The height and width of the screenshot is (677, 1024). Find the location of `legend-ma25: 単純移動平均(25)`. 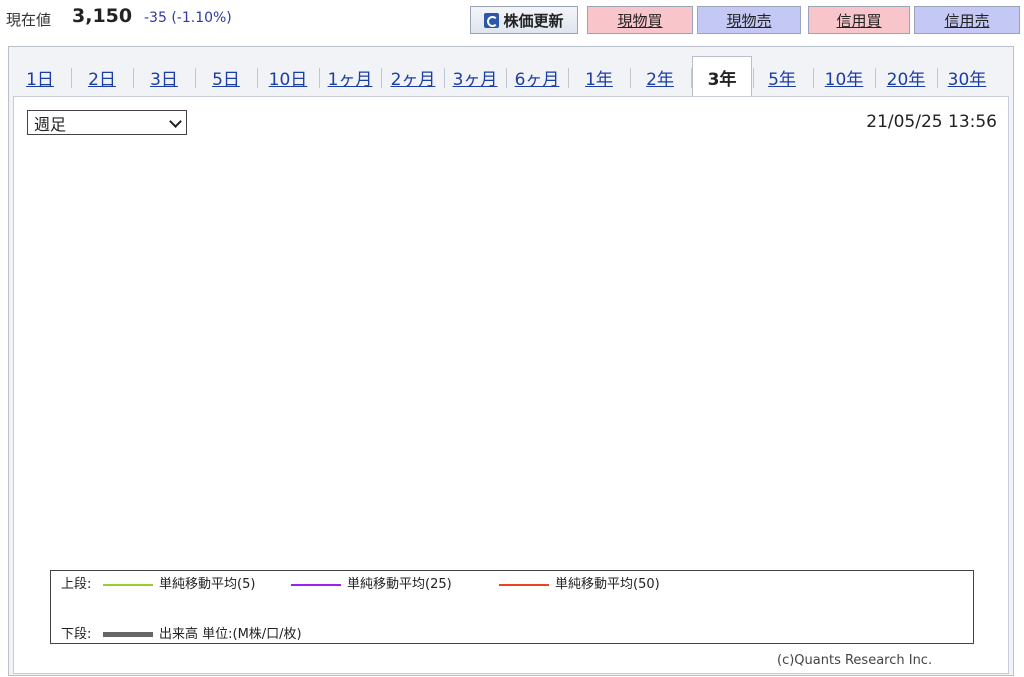

legend-ma25: 単純移動平均(25) is located at coordinates (371, 582).